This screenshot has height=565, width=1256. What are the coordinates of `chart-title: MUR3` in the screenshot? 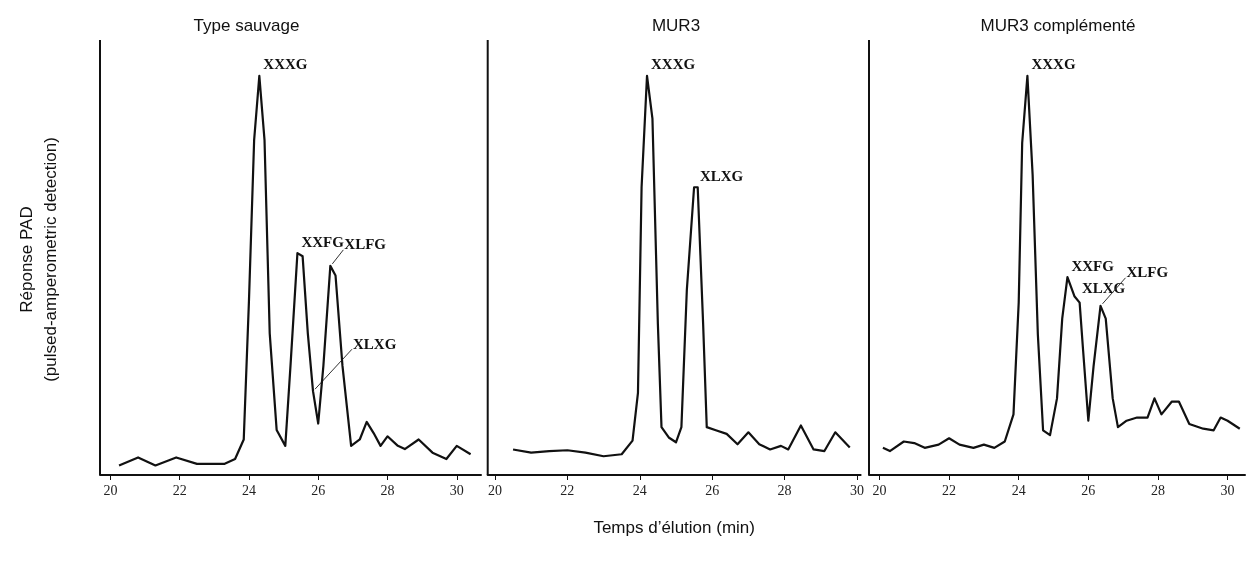 It's located at (676, 25).